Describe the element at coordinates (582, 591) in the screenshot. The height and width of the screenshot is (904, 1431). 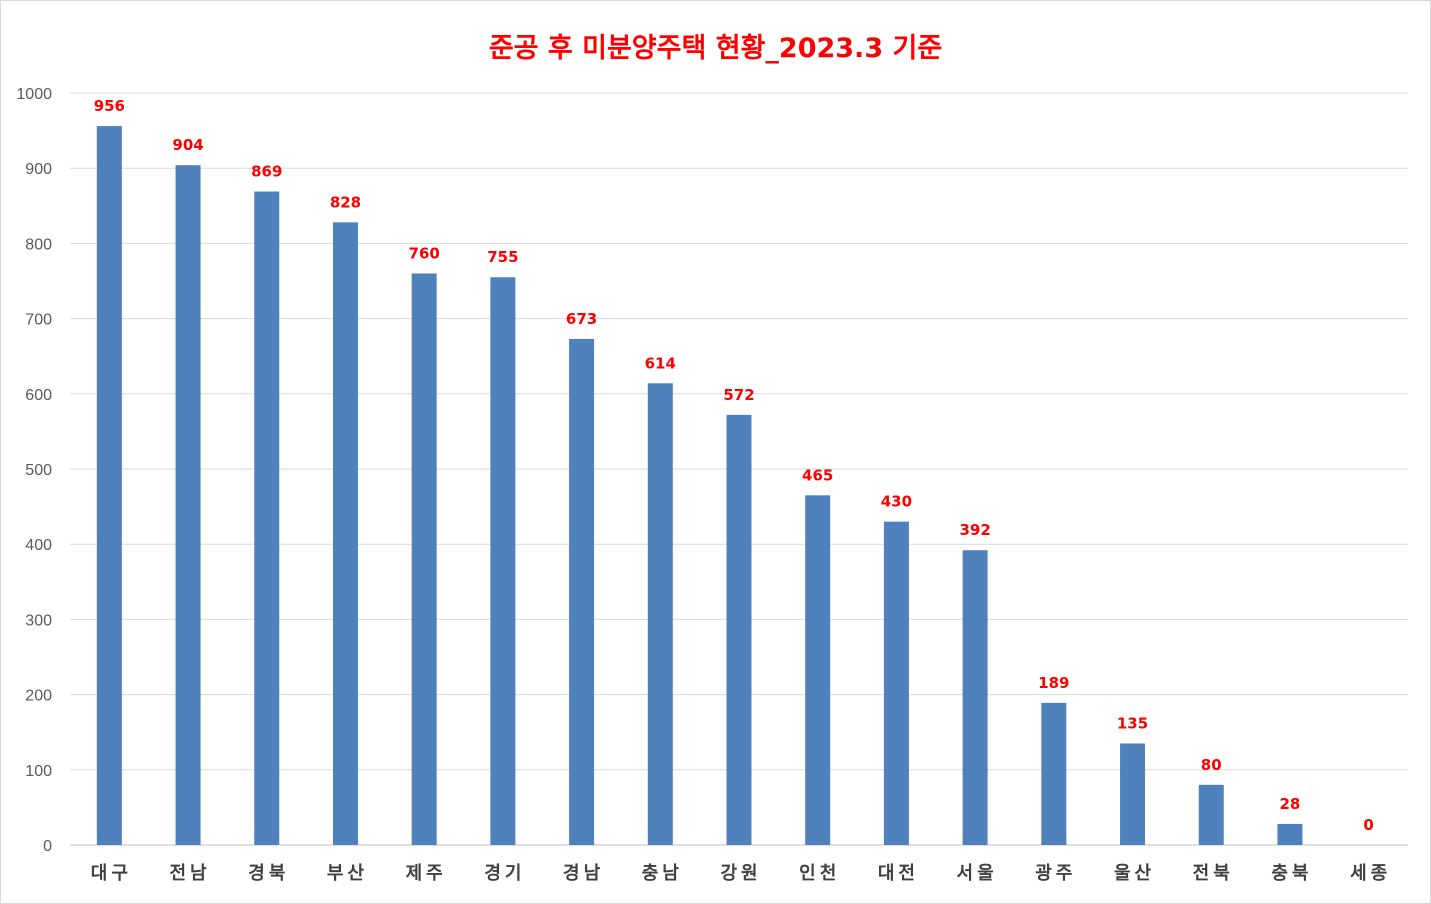
I see `bar-경남` at that location.